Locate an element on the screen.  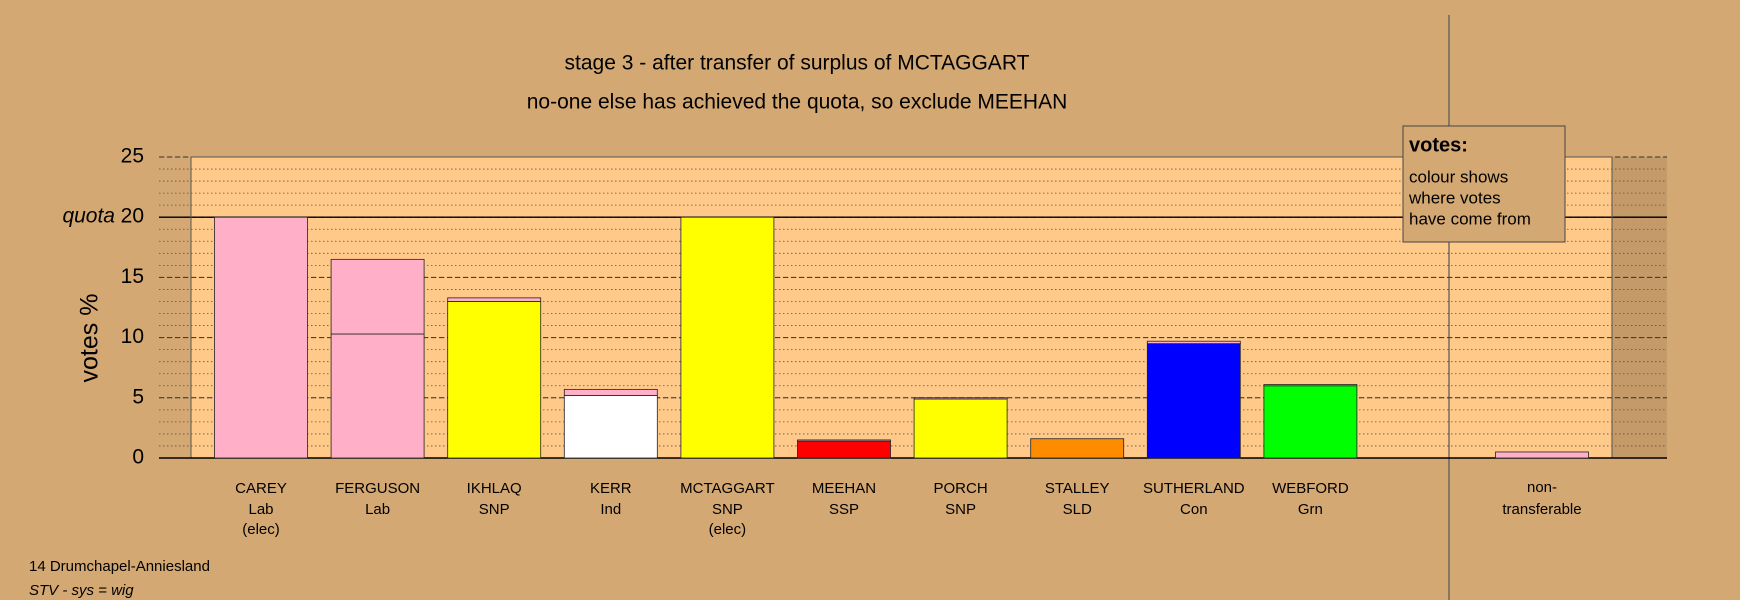
y-tick-label: 5 is located at coordinates (138, 396).